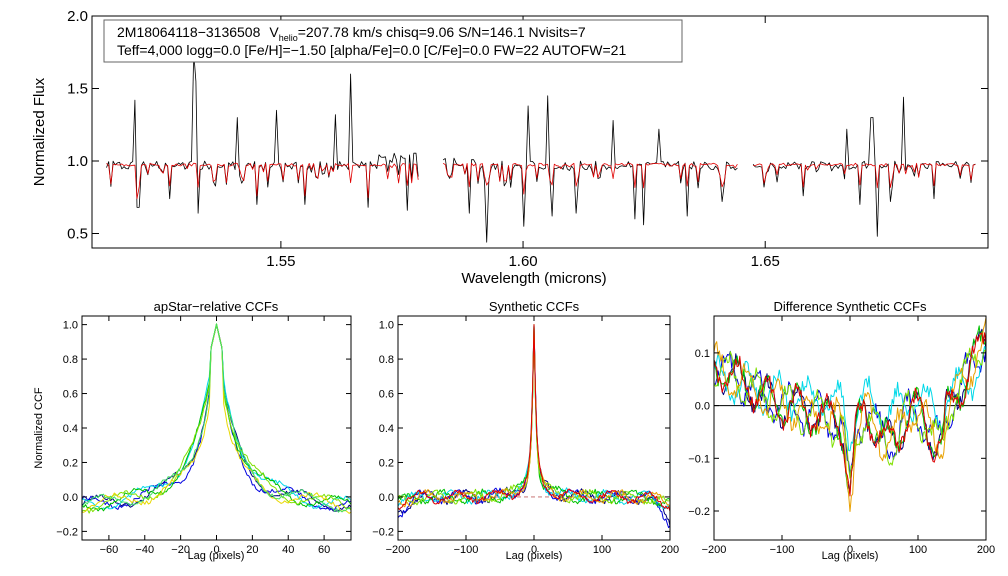 This screenshot has height=576, width=1008. I want to click on synthetic-ccf-ytick-label: 0.8, so click(386, 360).